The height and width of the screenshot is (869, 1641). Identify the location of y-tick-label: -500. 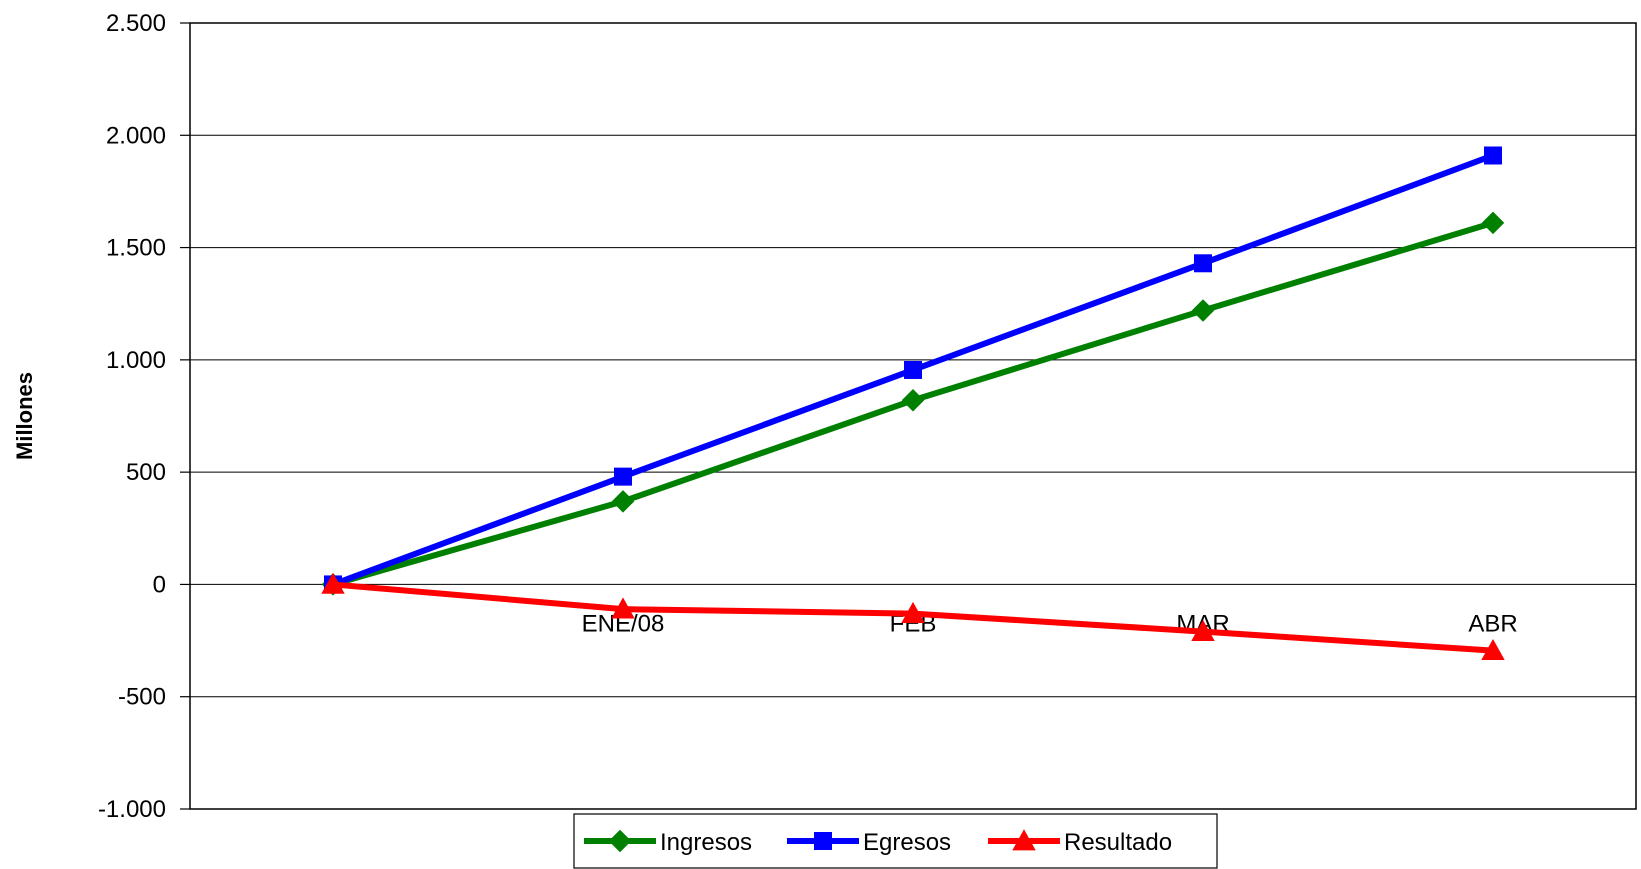
(142, 697).